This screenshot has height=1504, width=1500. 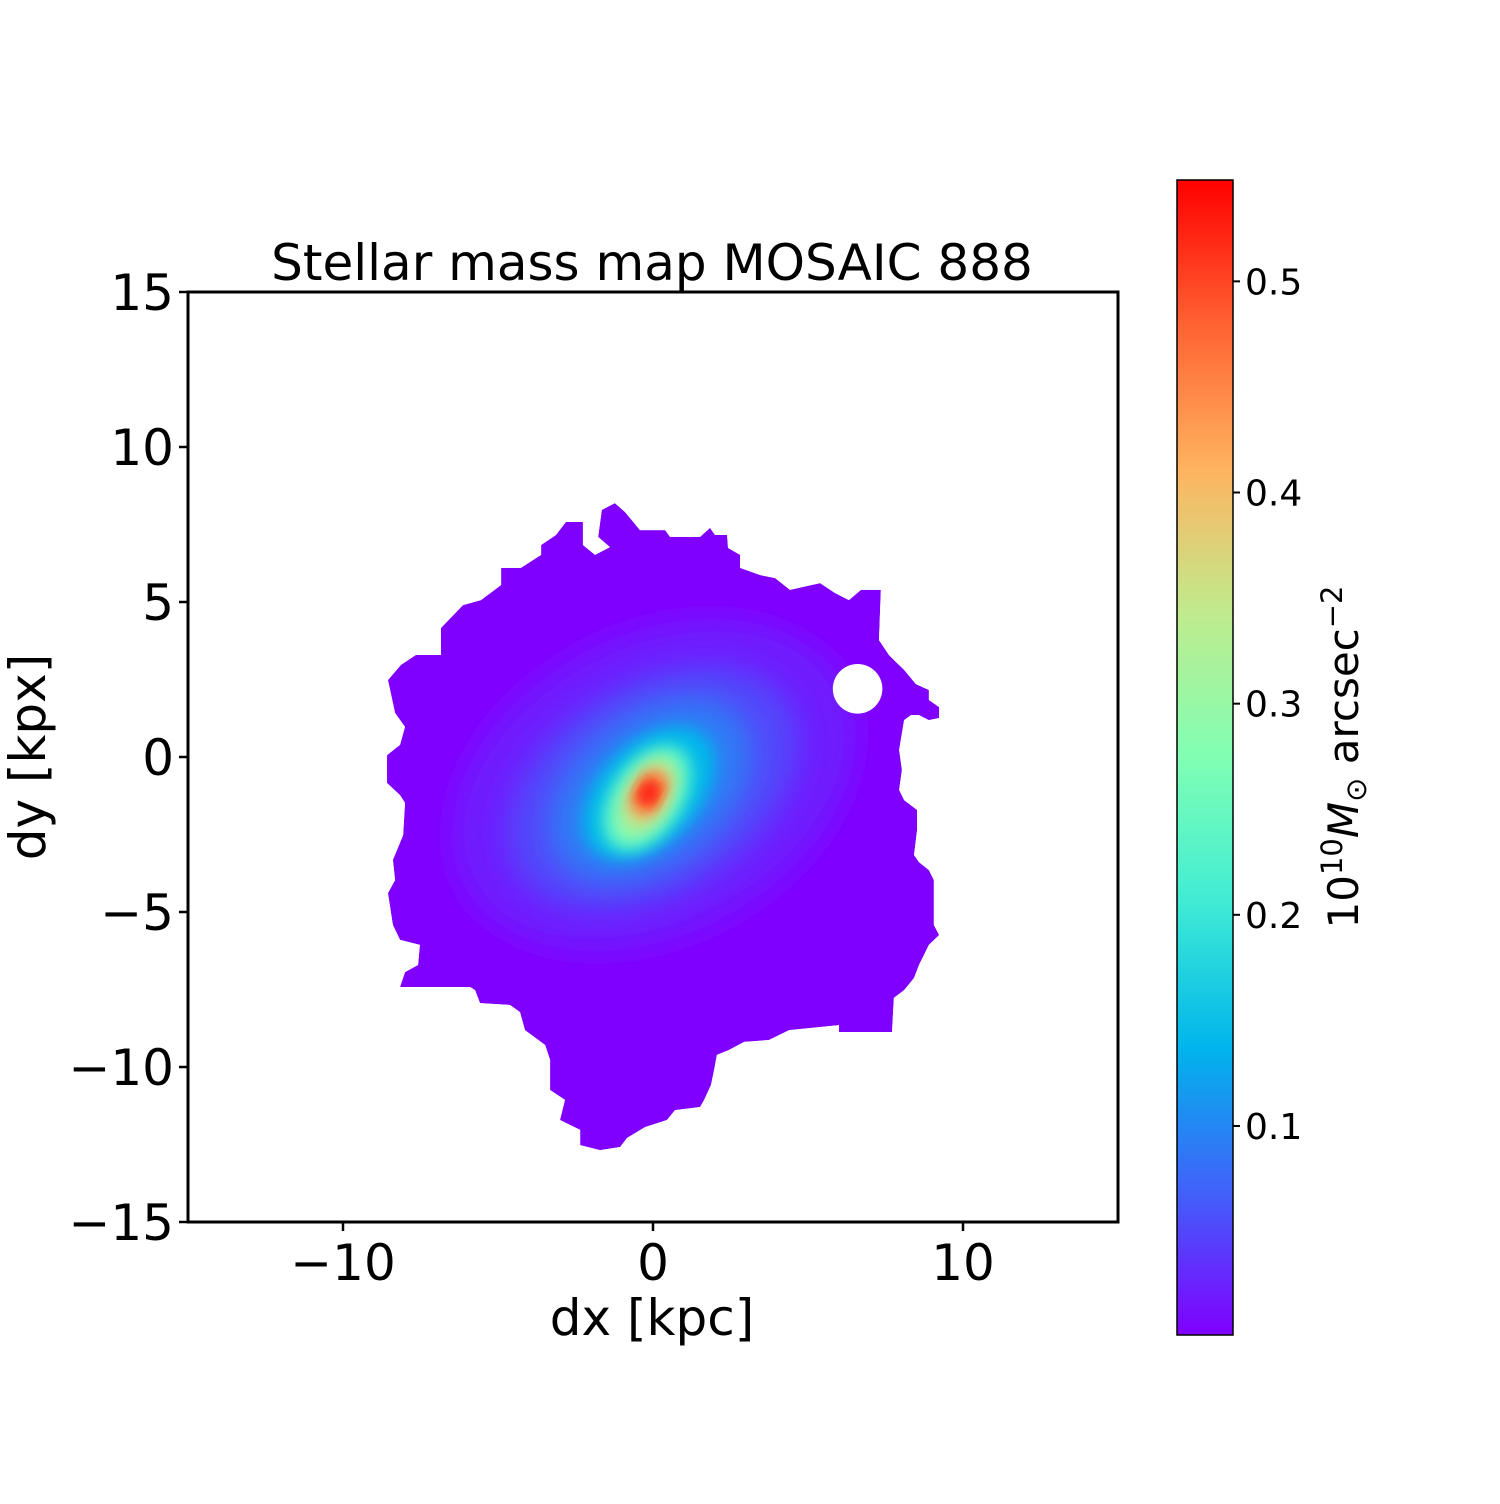 I want to click on y-tick-label: 5, so click(x=158, y=603).